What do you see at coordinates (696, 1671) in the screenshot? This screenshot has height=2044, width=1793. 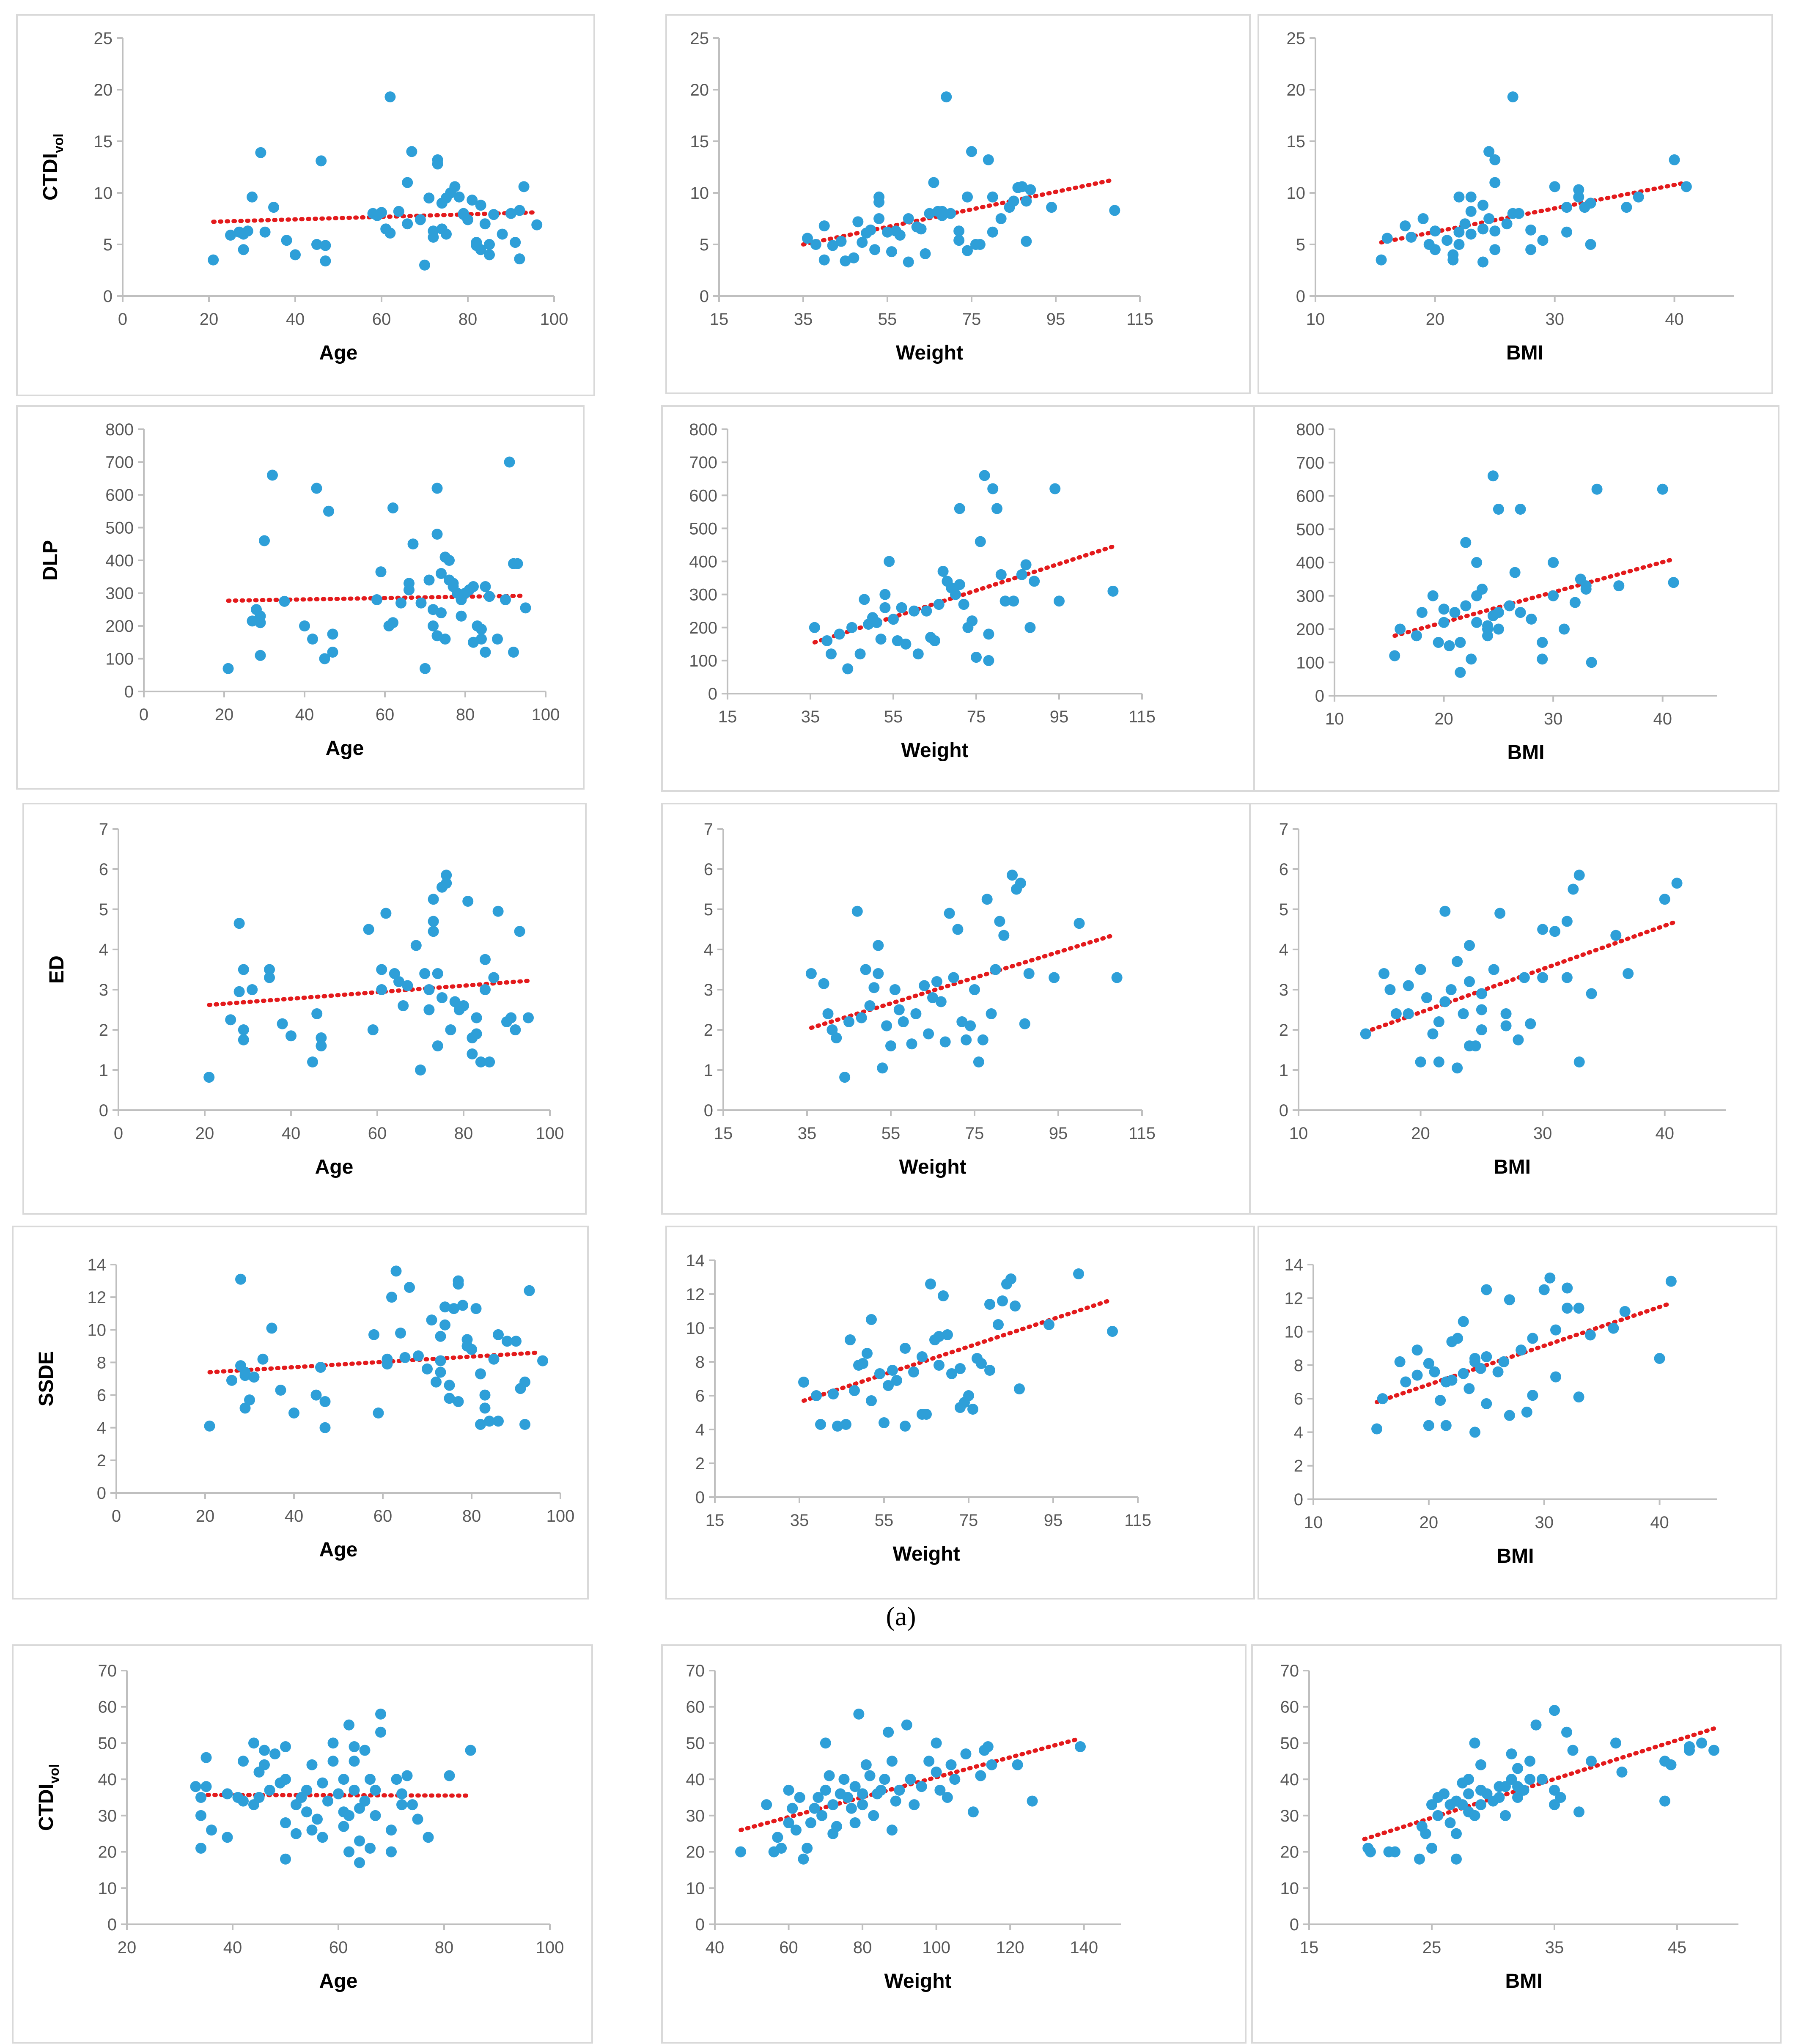 I see `y-tick-label: 70` at bounding box center [696, 1671].